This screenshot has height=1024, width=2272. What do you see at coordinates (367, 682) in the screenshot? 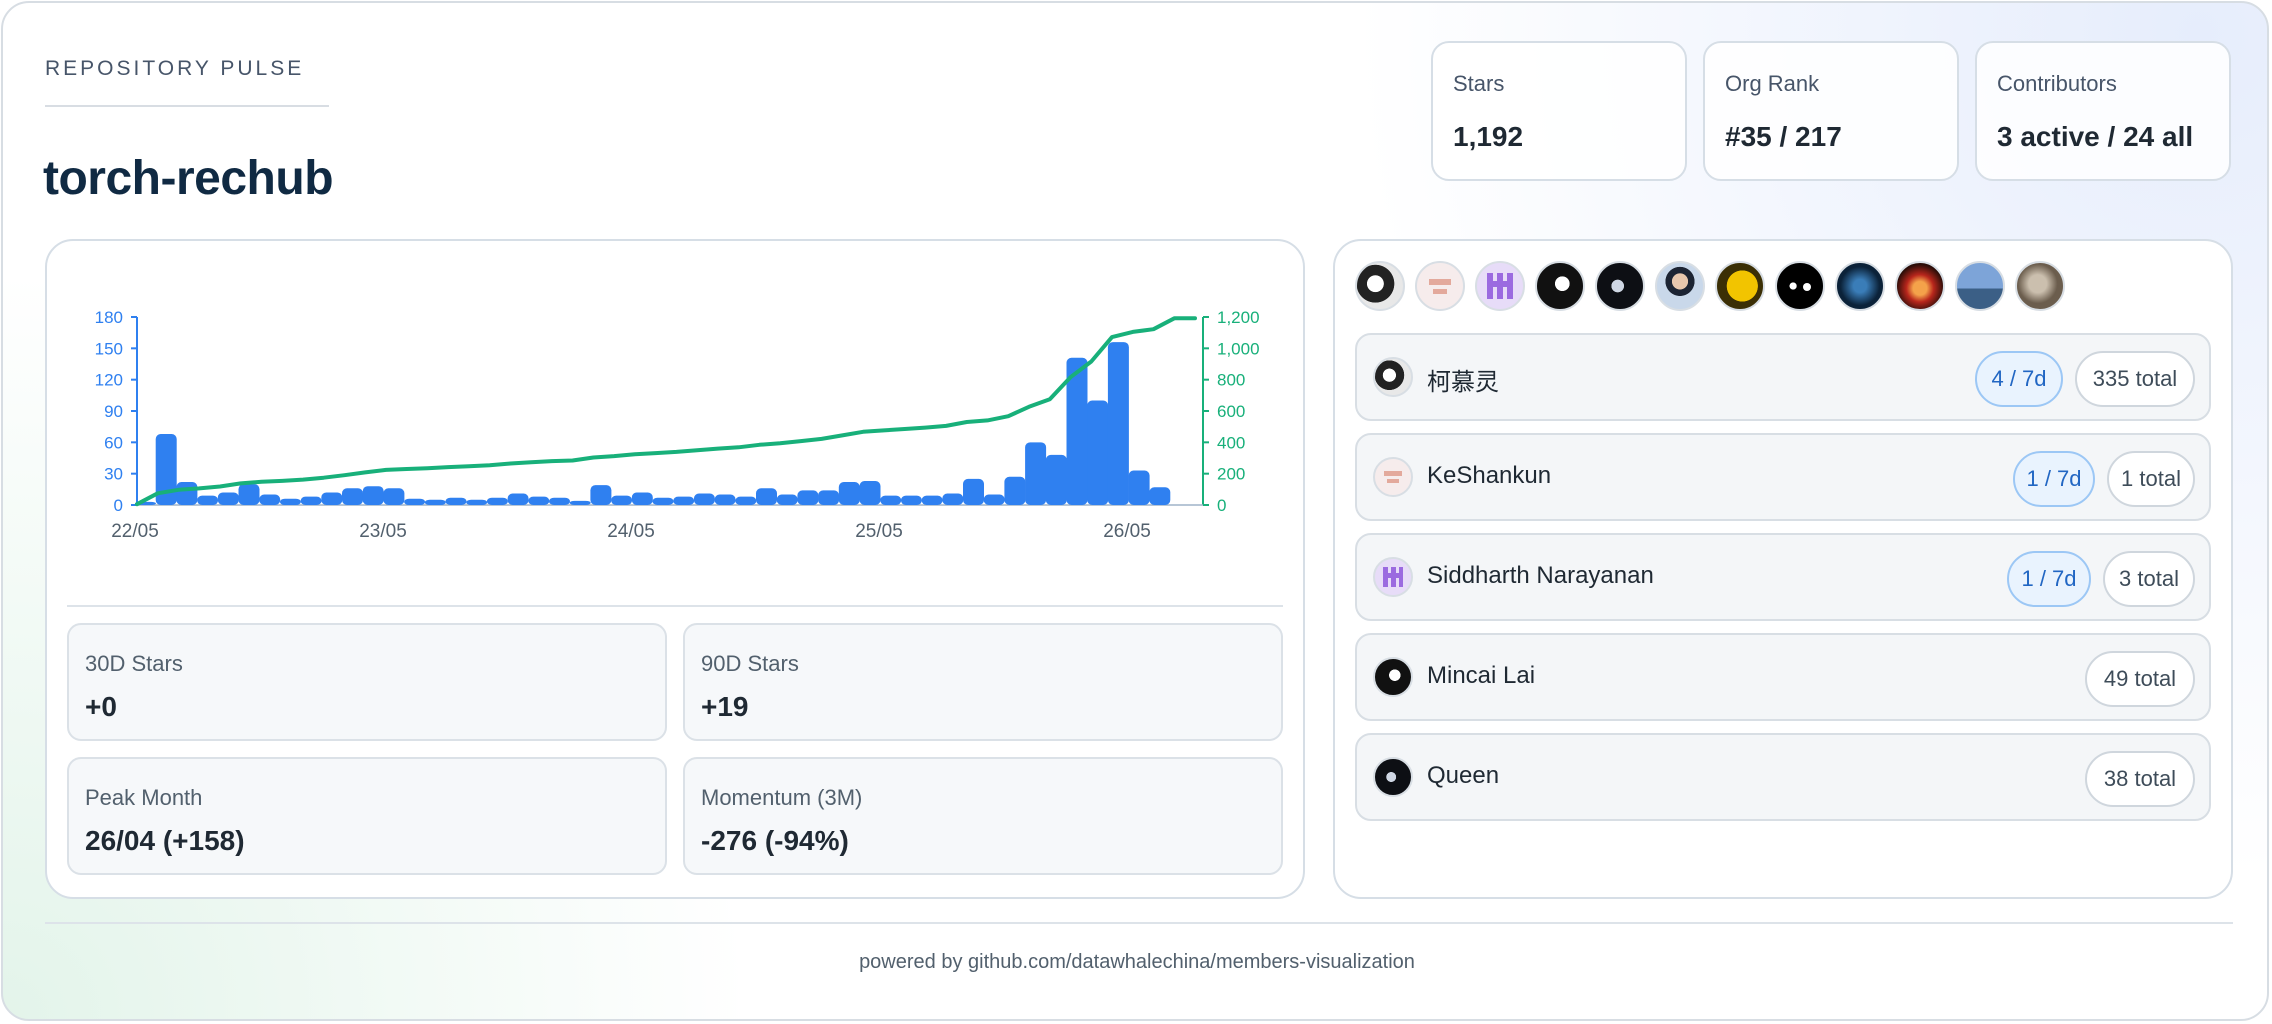
I see `metric-30d-stars: 30D Stars +0` at bounding box center [367, 682].